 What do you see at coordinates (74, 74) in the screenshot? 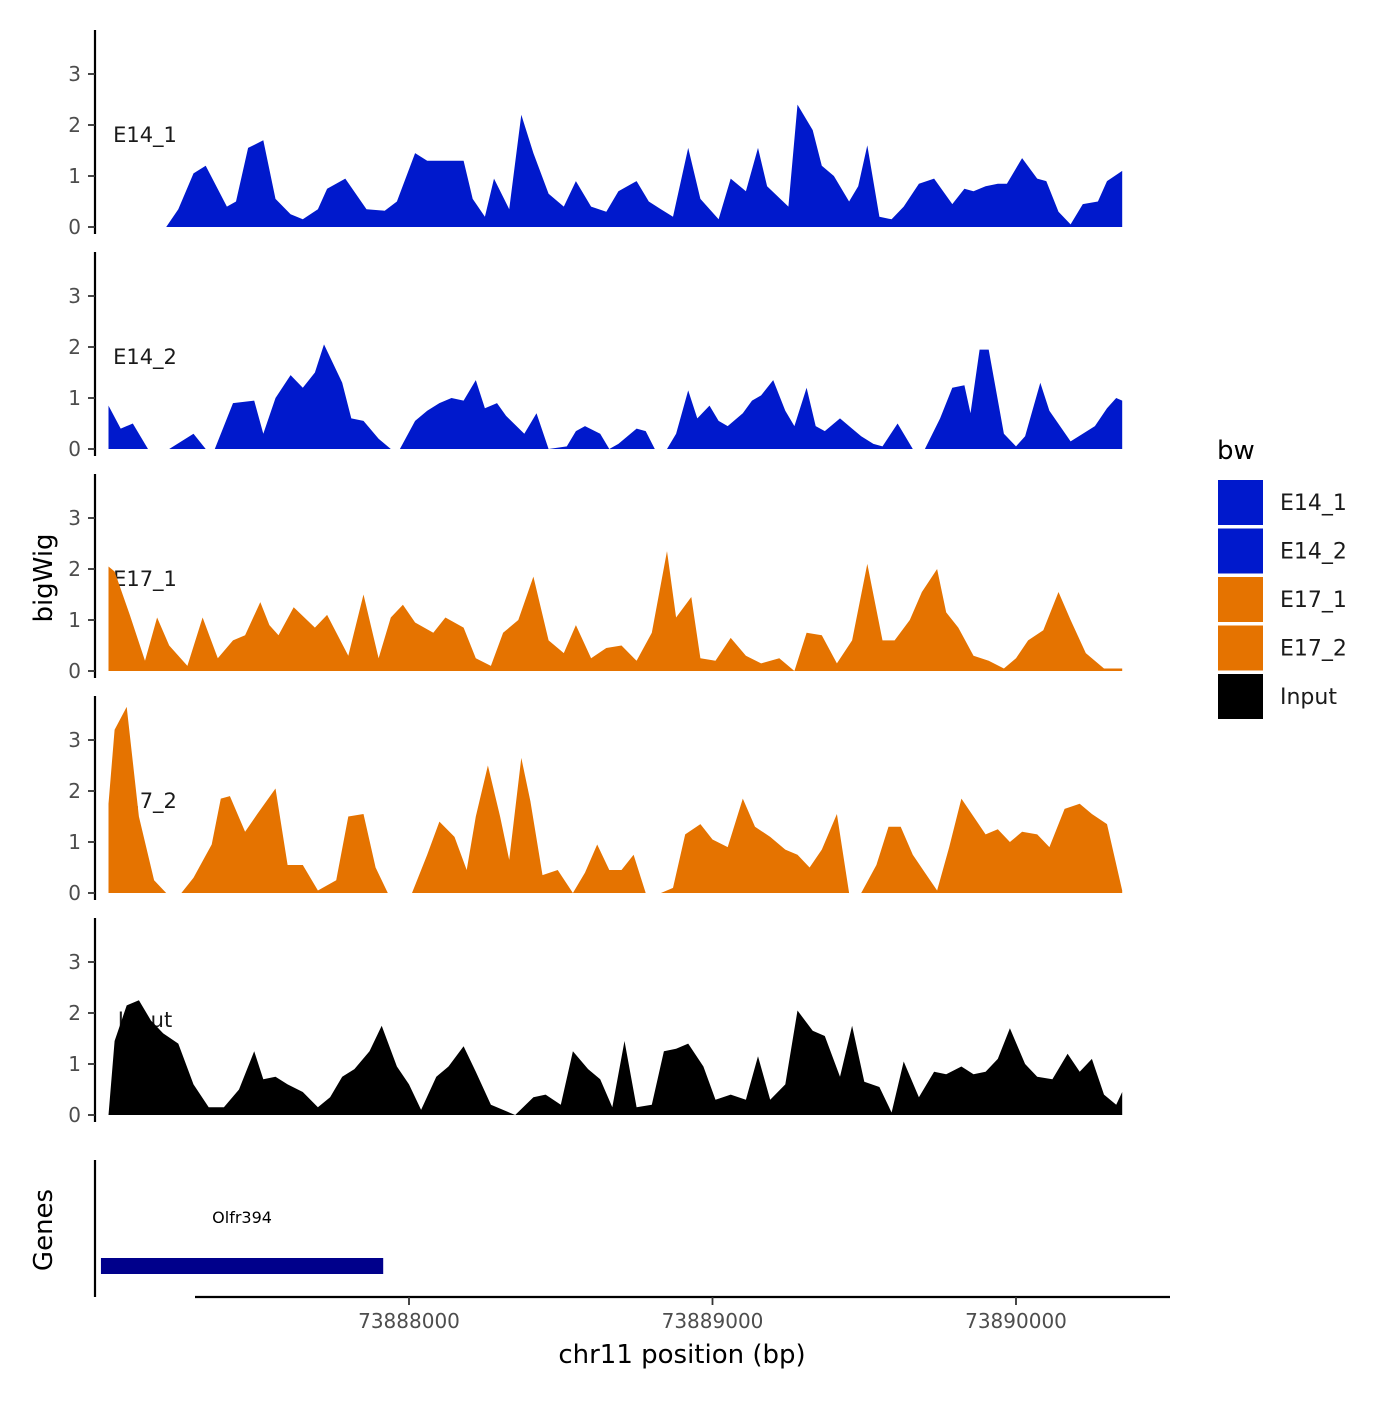
I see `y-tick-label-E14_1-3: 3` at bounding box center [74, 74].